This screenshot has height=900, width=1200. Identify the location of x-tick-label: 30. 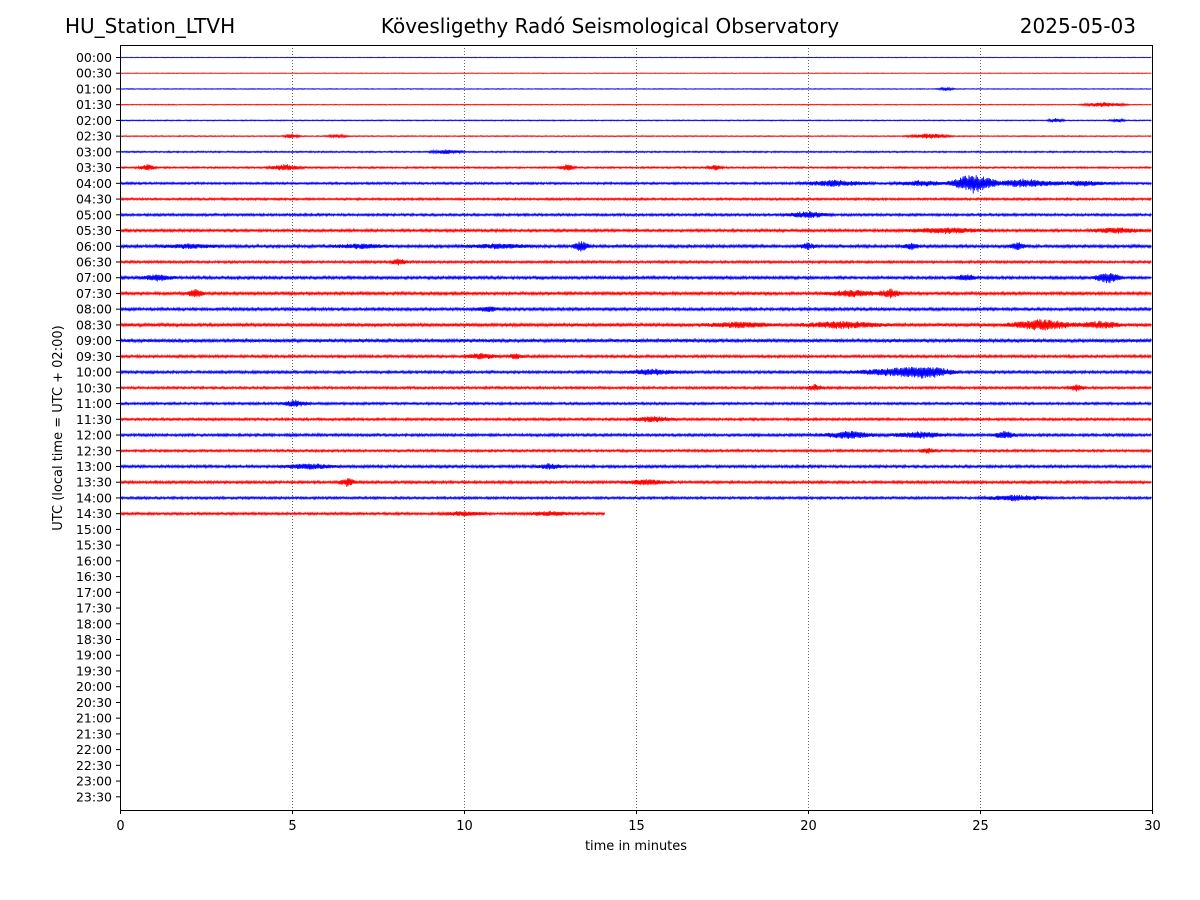
(1152, 826).